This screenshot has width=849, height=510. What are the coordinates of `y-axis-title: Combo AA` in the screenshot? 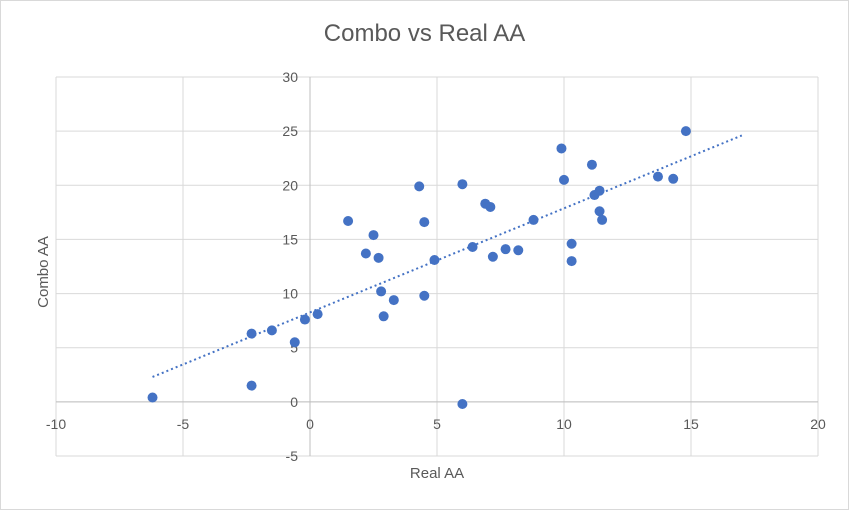 It's located at (43, 272).